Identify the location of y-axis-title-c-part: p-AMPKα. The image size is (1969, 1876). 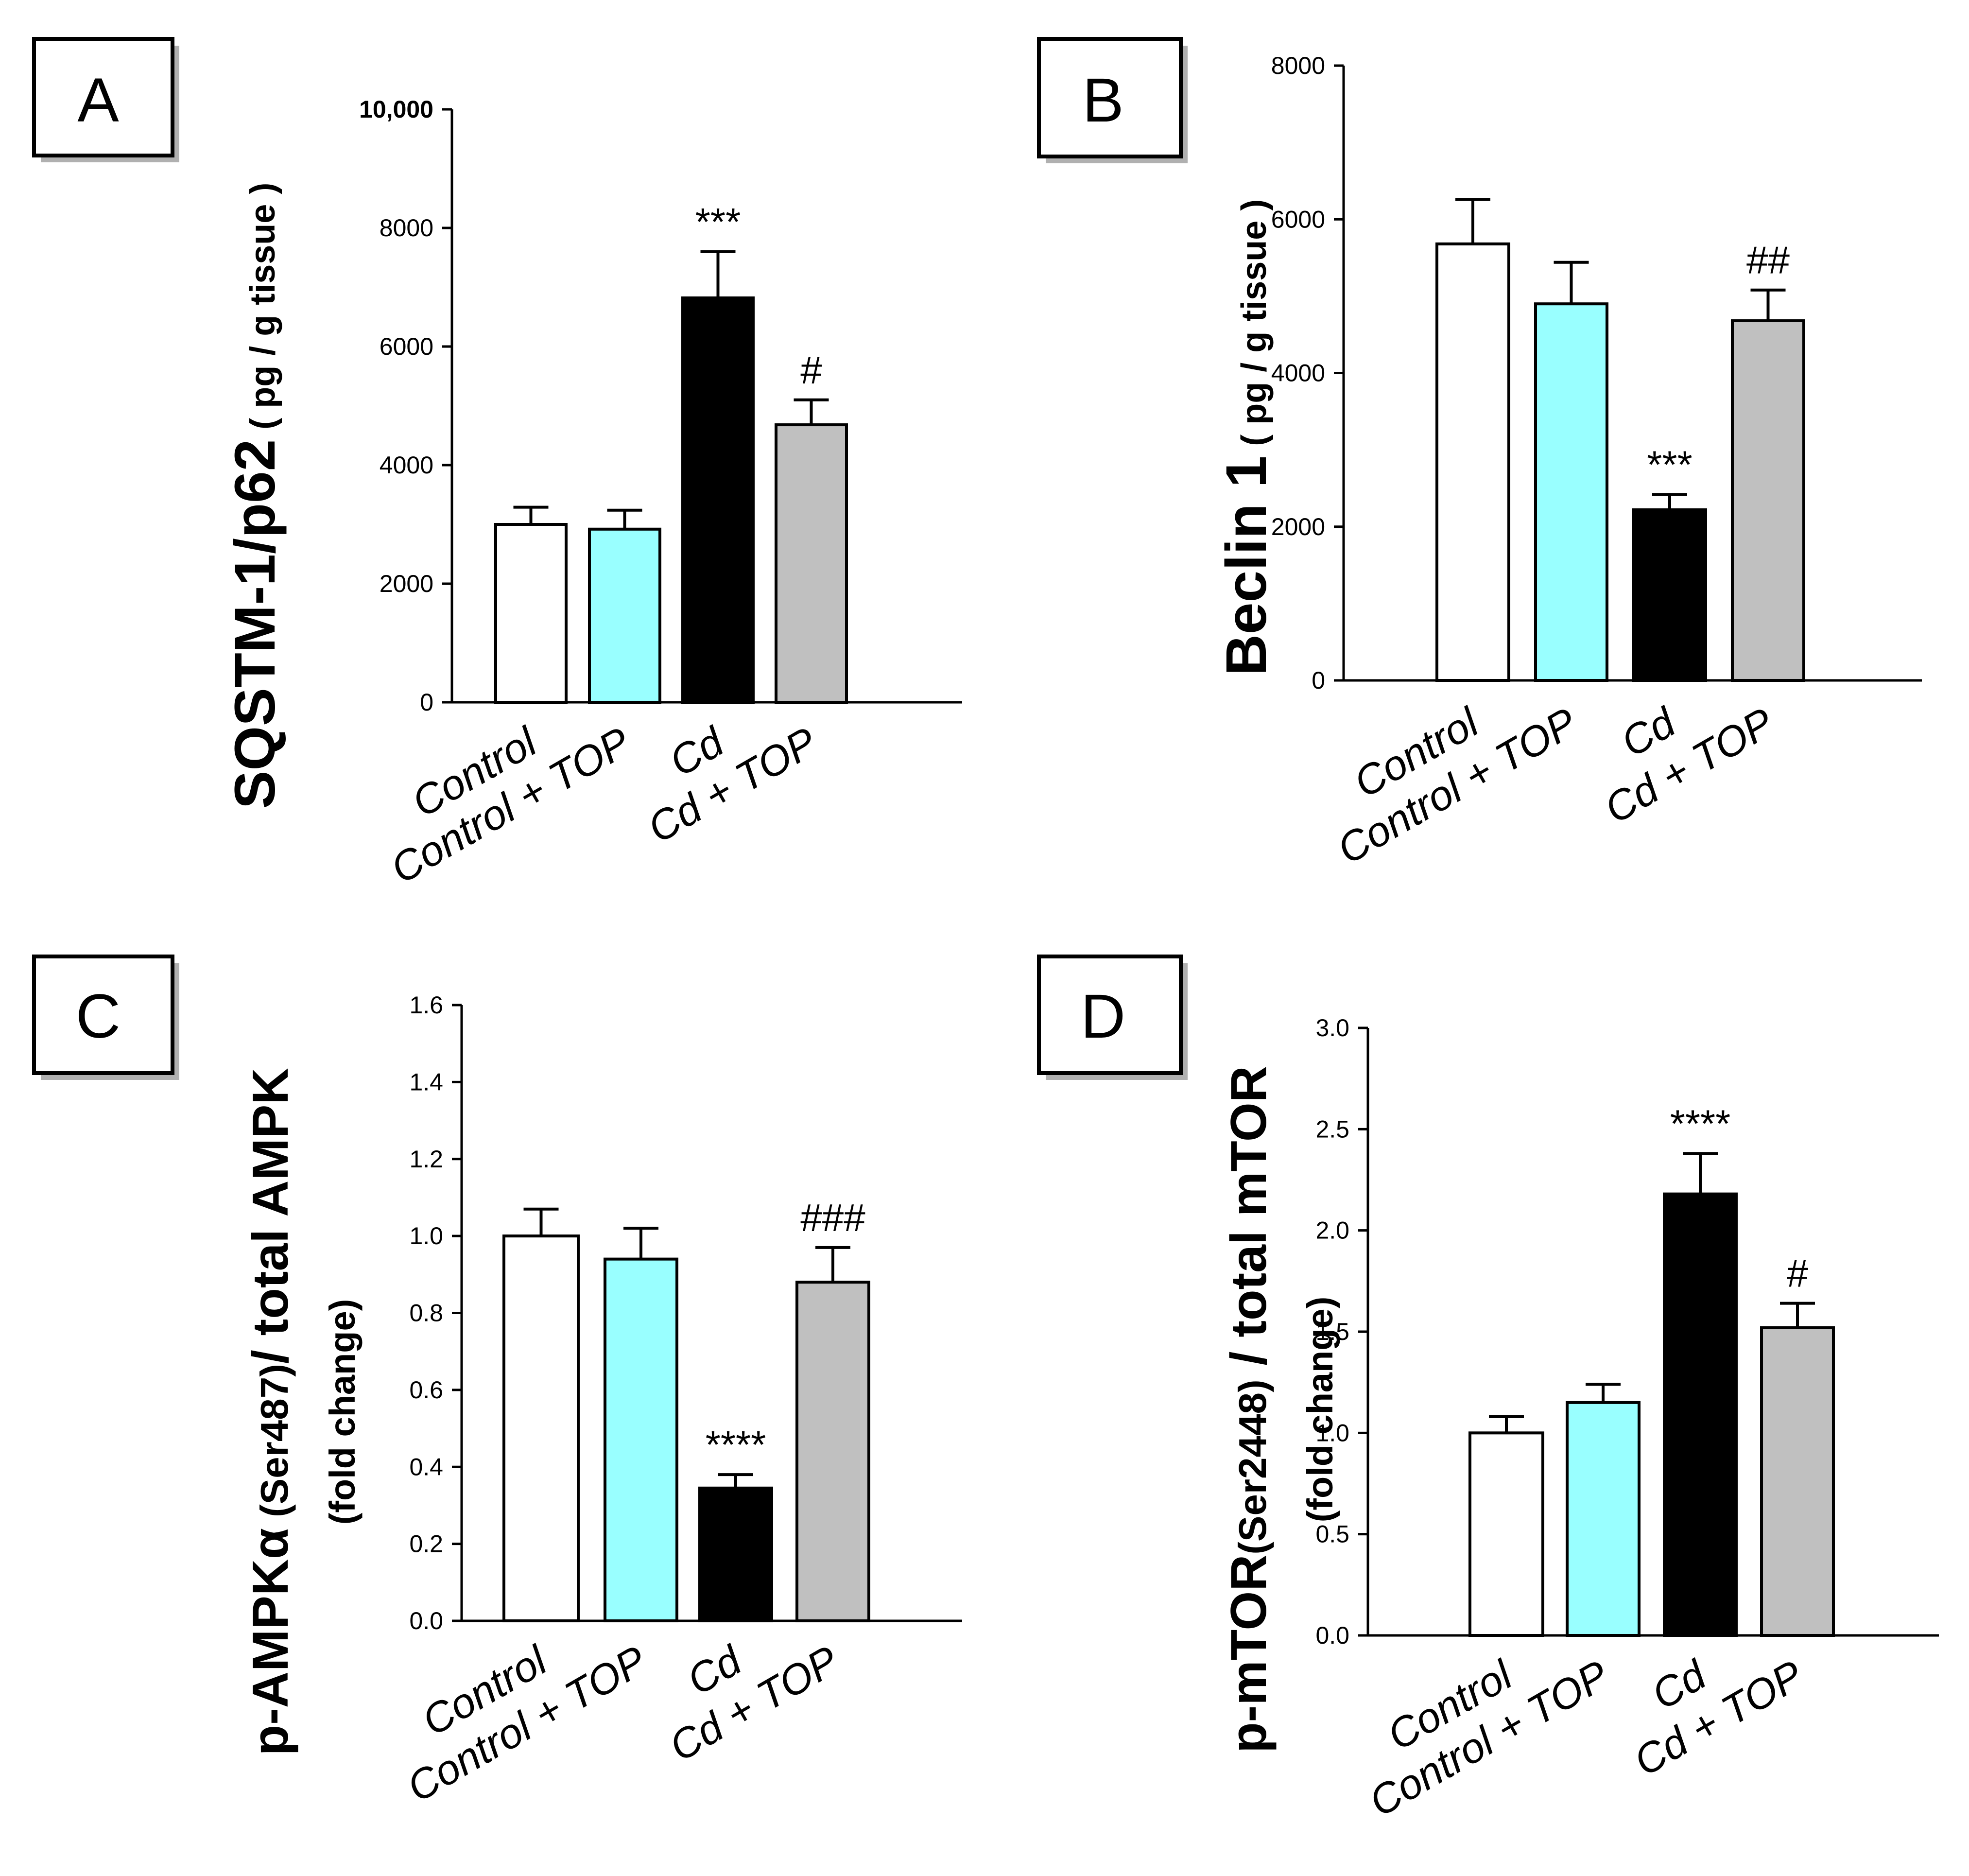
(270, 1641).